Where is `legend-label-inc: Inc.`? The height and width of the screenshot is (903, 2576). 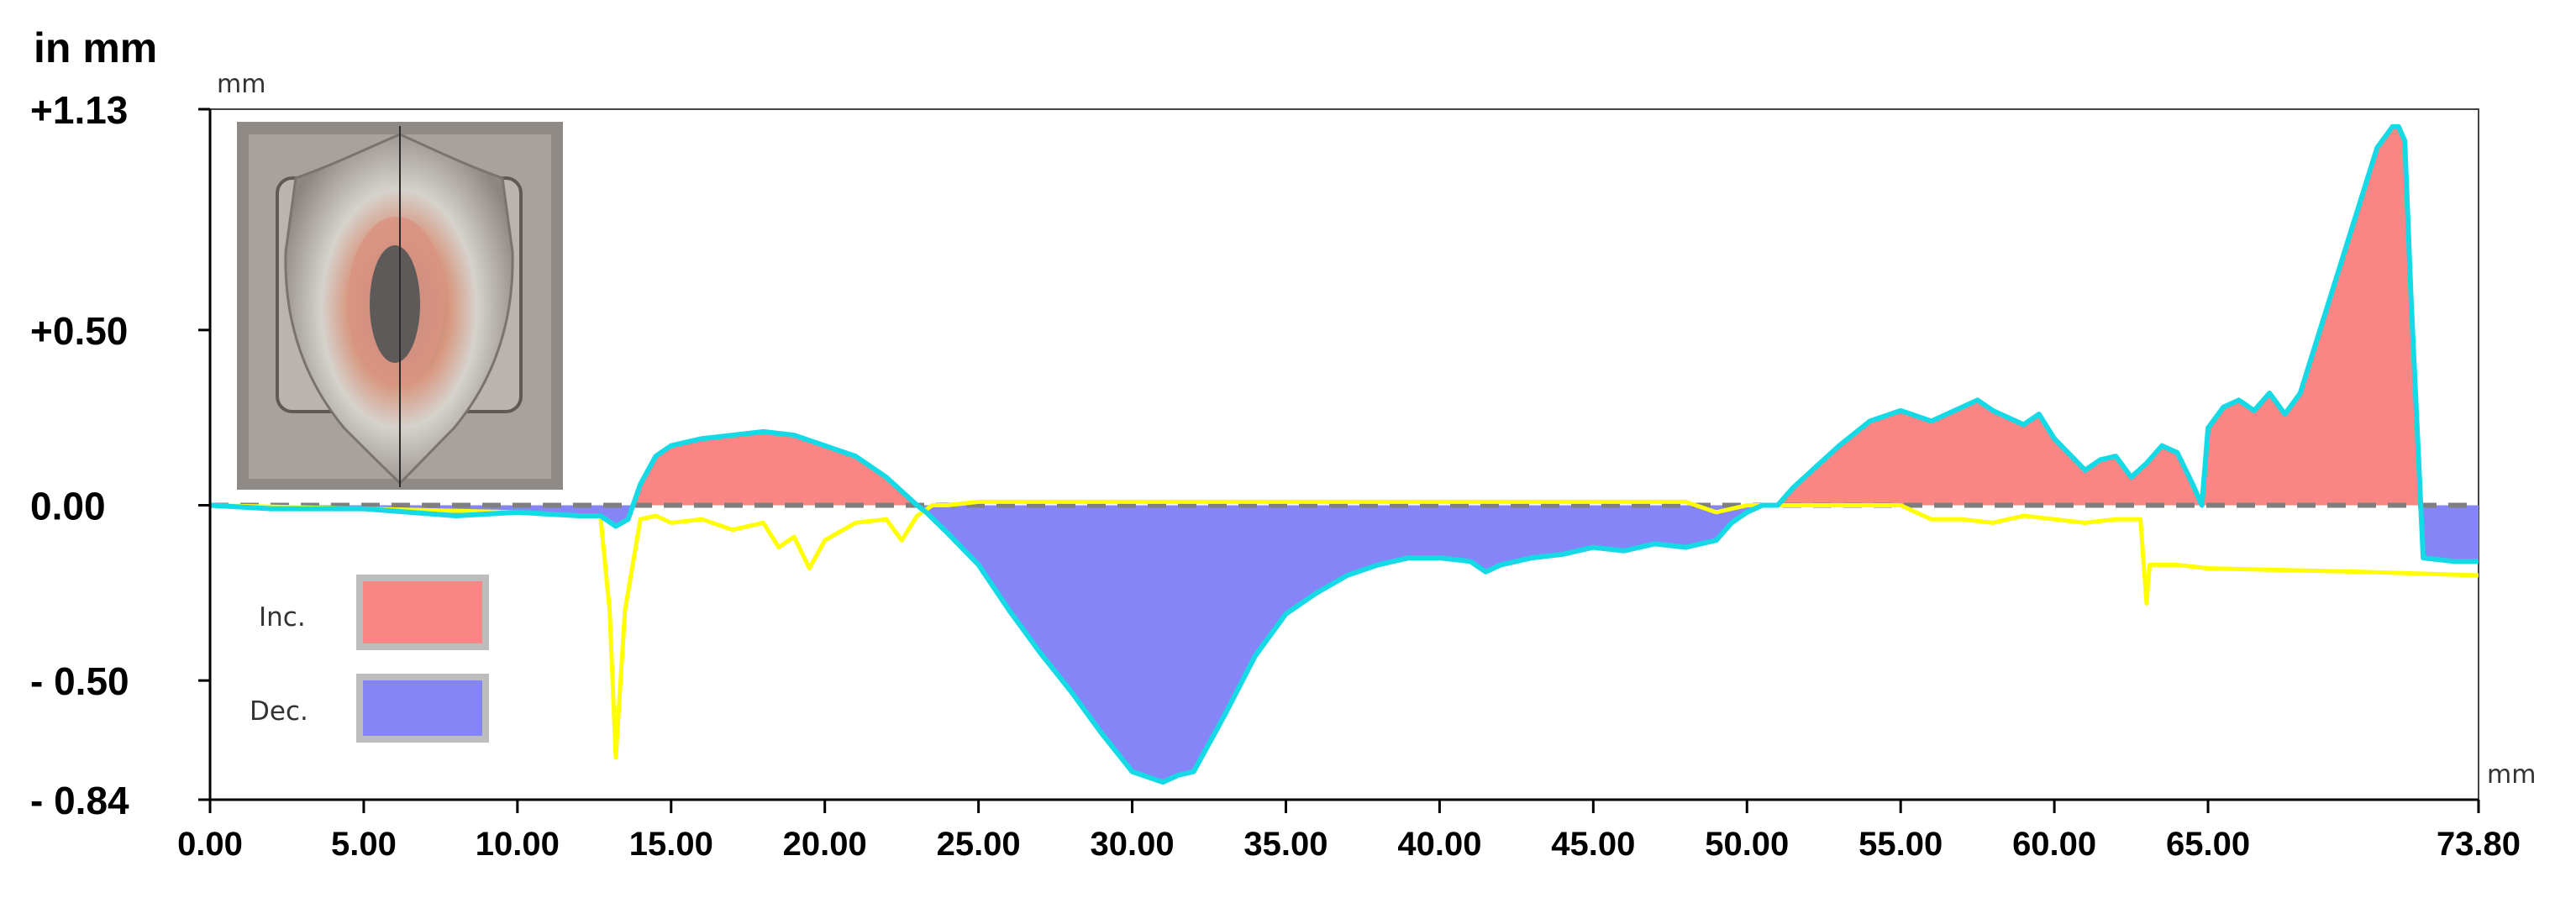
legend-label-inc: Inc. is located at coordinates (282, 617).